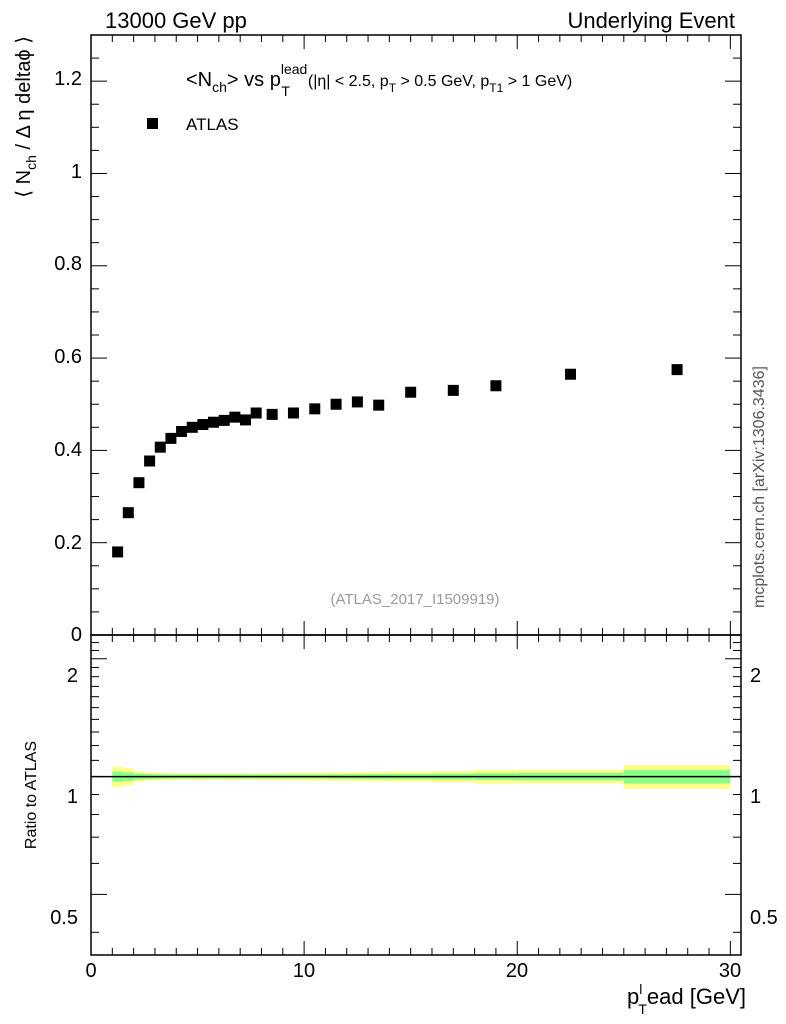 This screenshot has height=1024, width=786. I want to click on x-tick-label: 0, so click(90, 971).